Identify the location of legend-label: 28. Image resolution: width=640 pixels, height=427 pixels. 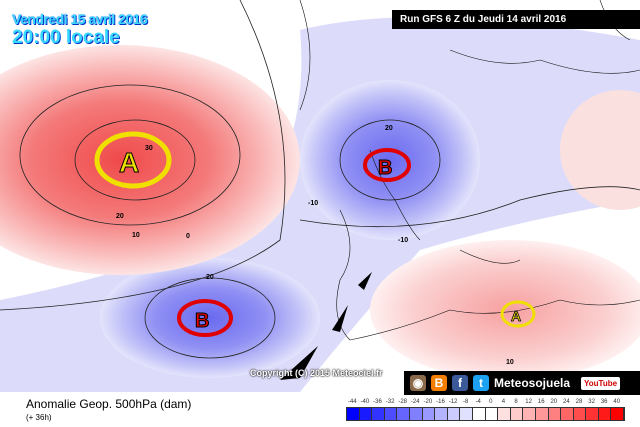
(579, 402).